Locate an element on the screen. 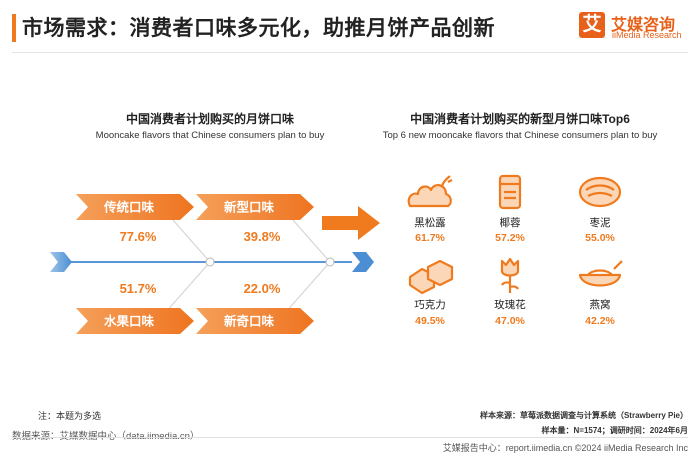 The image size is (700, 455). banner-fruit is located at coordinates (135, 321).